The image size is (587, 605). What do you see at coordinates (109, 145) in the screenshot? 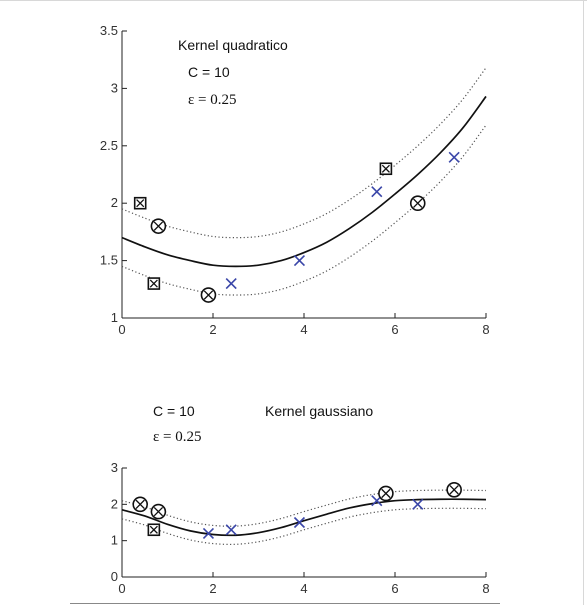
I see `y-tick-label: 2.5` at bounding box center [109, 145].